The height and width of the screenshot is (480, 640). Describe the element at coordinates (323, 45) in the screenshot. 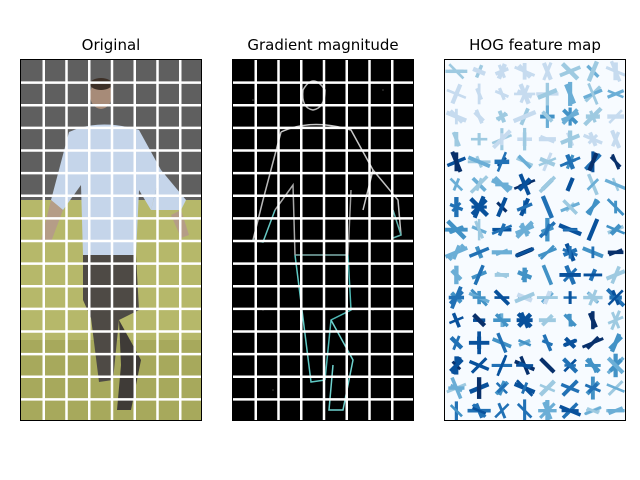

I see `gradient-magnitude-title: Gradient magnitude` at that location.